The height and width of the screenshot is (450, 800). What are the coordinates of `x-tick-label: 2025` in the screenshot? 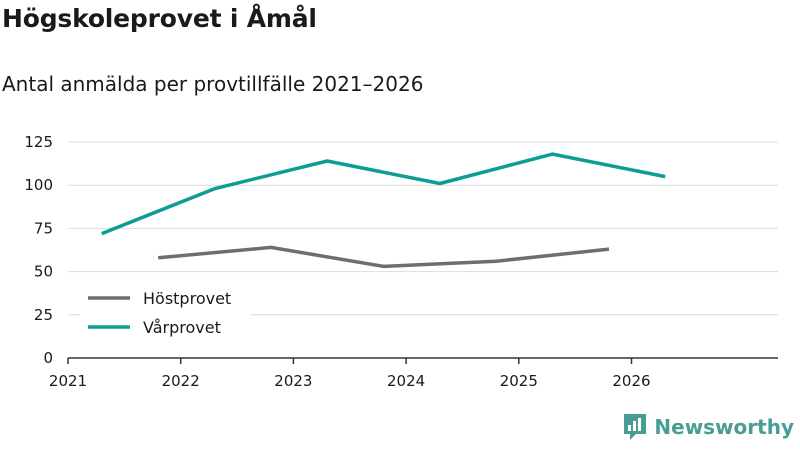 It's located at (519, 381).